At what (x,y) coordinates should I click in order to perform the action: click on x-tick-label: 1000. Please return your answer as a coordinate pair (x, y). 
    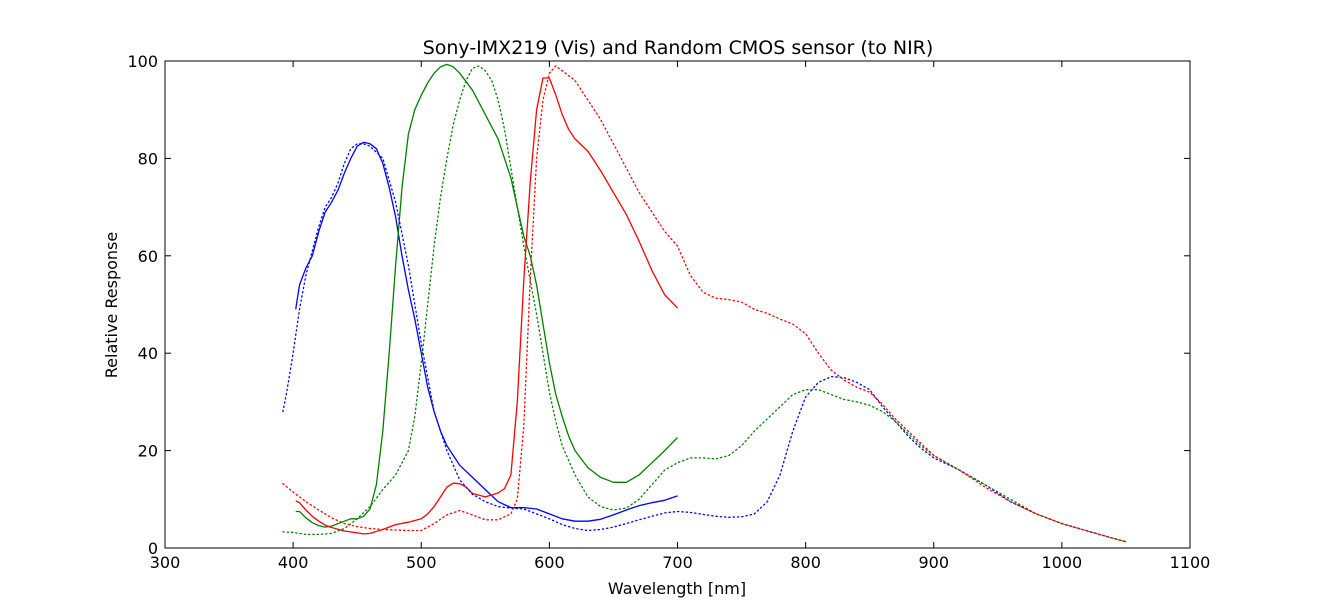
    Looking at the image, I should click on (1062, 562).